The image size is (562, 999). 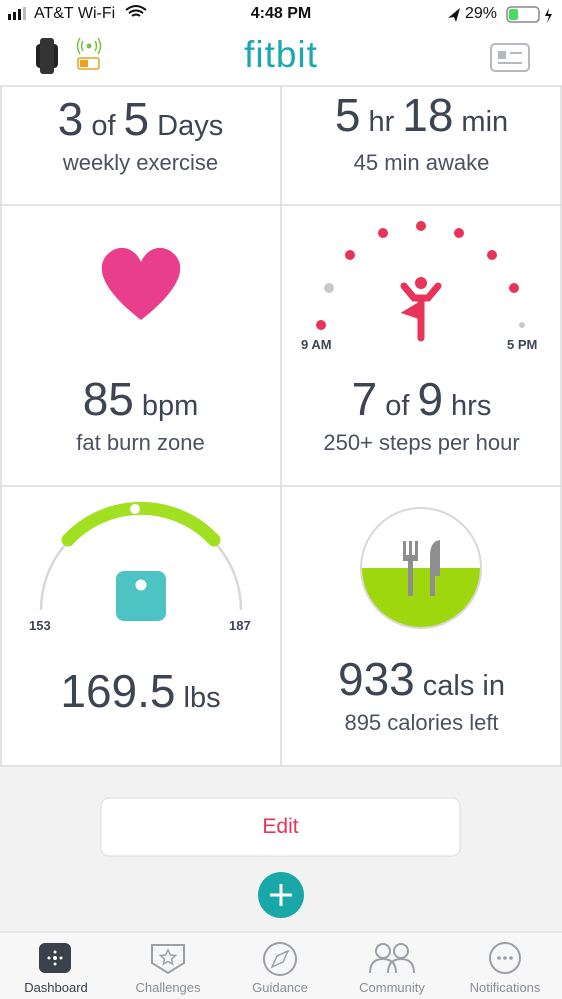 I want to click on tile-headline: 7 of 9 hrs, so click(x=421, y=399).